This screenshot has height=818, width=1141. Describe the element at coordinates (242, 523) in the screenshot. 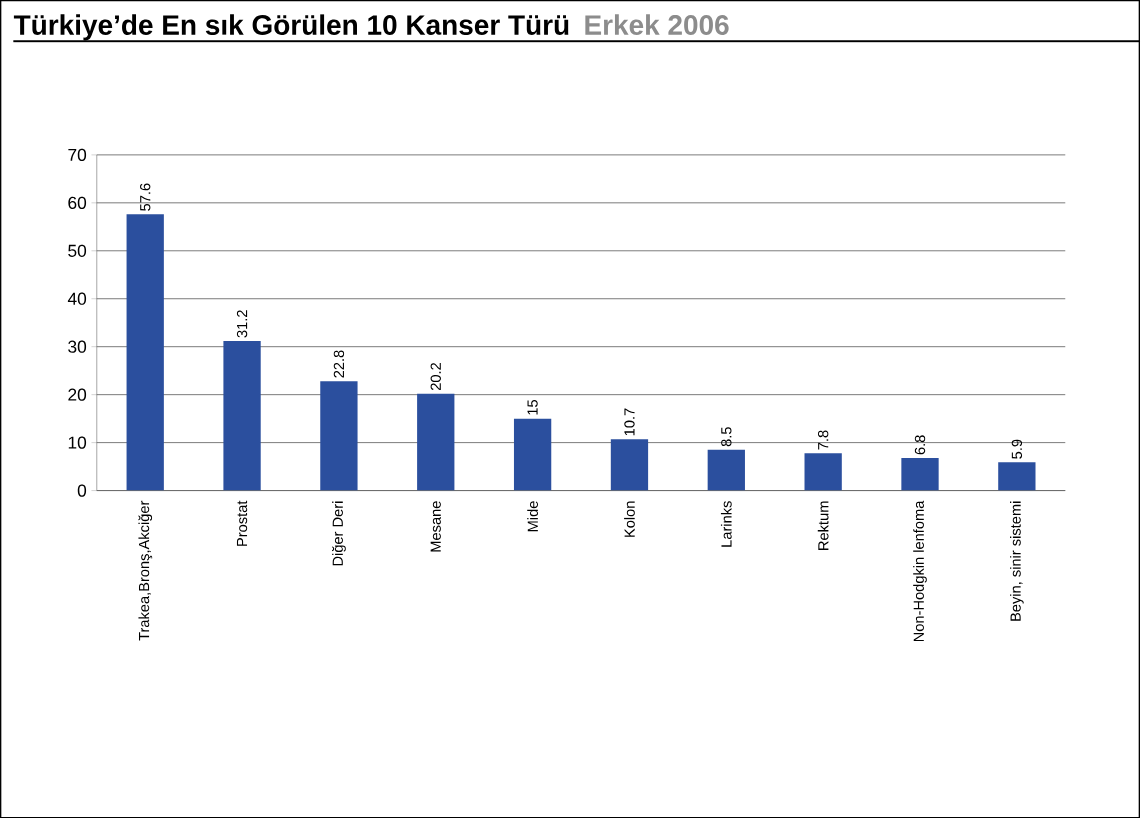

I see `x-tick-label: Prostat` at that location.